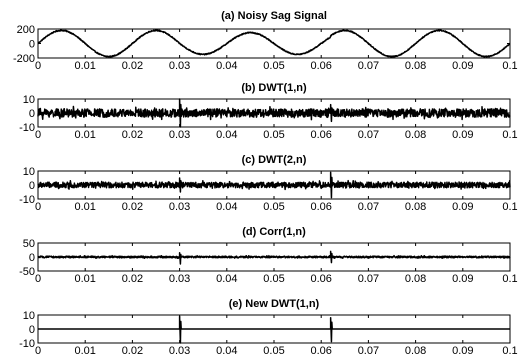 The image size is (520, 362). Describe the element at coordinates (274, 88) in the screenshot. I see `panel-title: (b) DWT(1,n)` at that location.